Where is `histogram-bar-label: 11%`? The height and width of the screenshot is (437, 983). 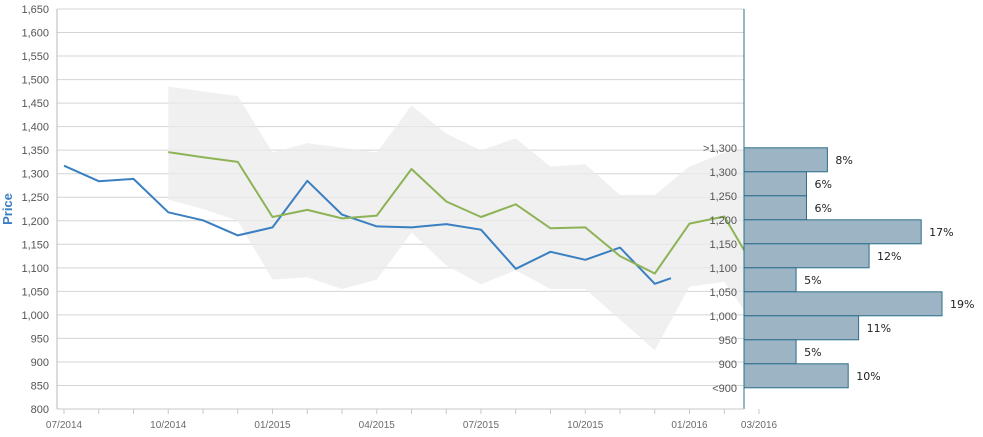 histogram-bar-label: 11% is located at coordinates (879, 328).